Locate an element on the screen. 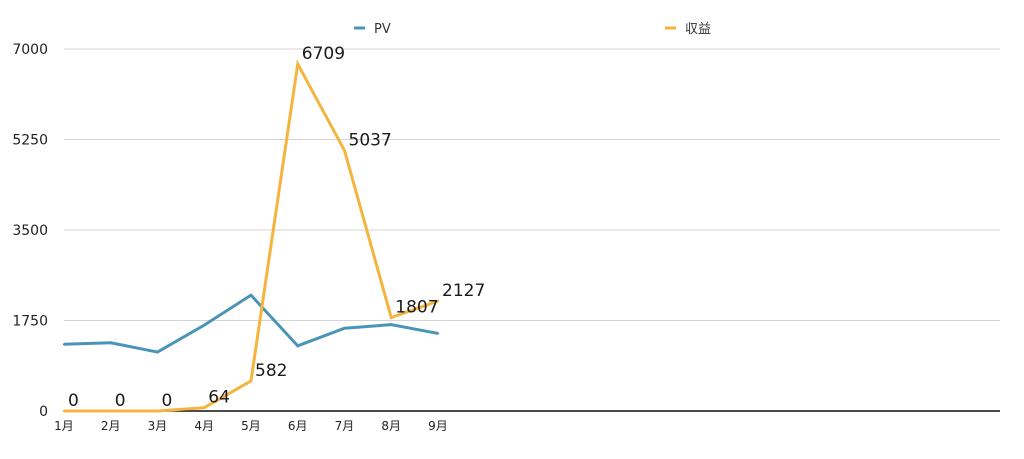 Image resolution: width=1024 pixels, height=459 pixels. legend-label: 収益 is located at coordinates (698, 29).